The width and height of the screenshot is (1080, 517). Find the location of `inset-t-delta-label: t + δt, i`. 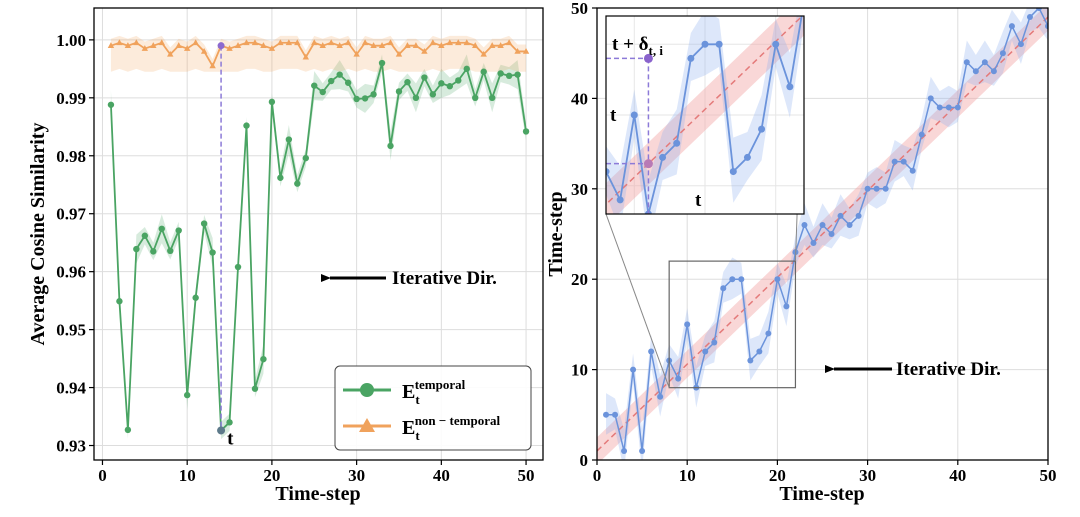

inset-t-delta-label: t + δt, i is located at coordinates (637, 46).